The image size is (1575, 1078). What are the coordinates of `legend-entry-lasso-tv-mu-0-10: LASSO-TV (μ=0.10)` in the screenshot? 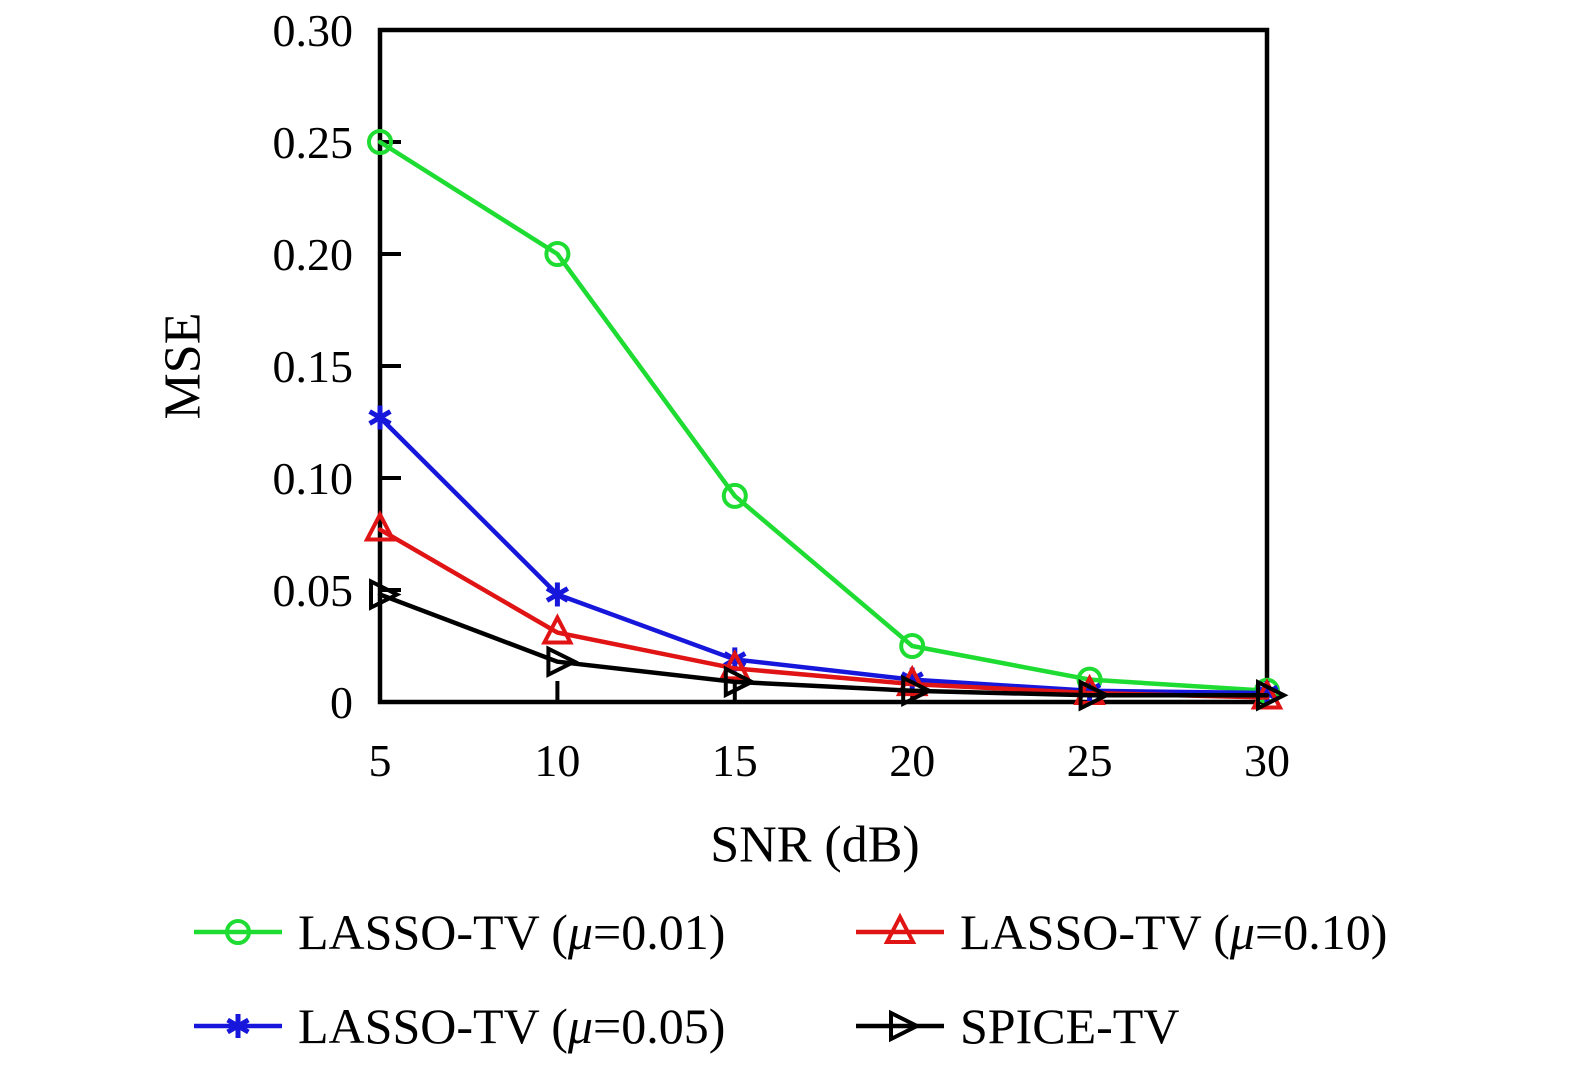 It's located at (1120, 932).